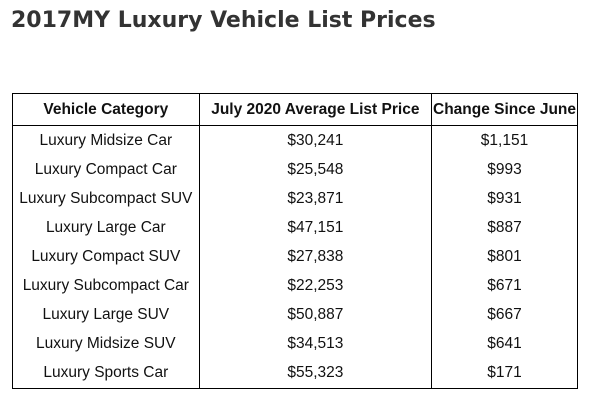  I want to click on vehicle-category-cell: Luxury Subcompact Car, so click(106, 286).